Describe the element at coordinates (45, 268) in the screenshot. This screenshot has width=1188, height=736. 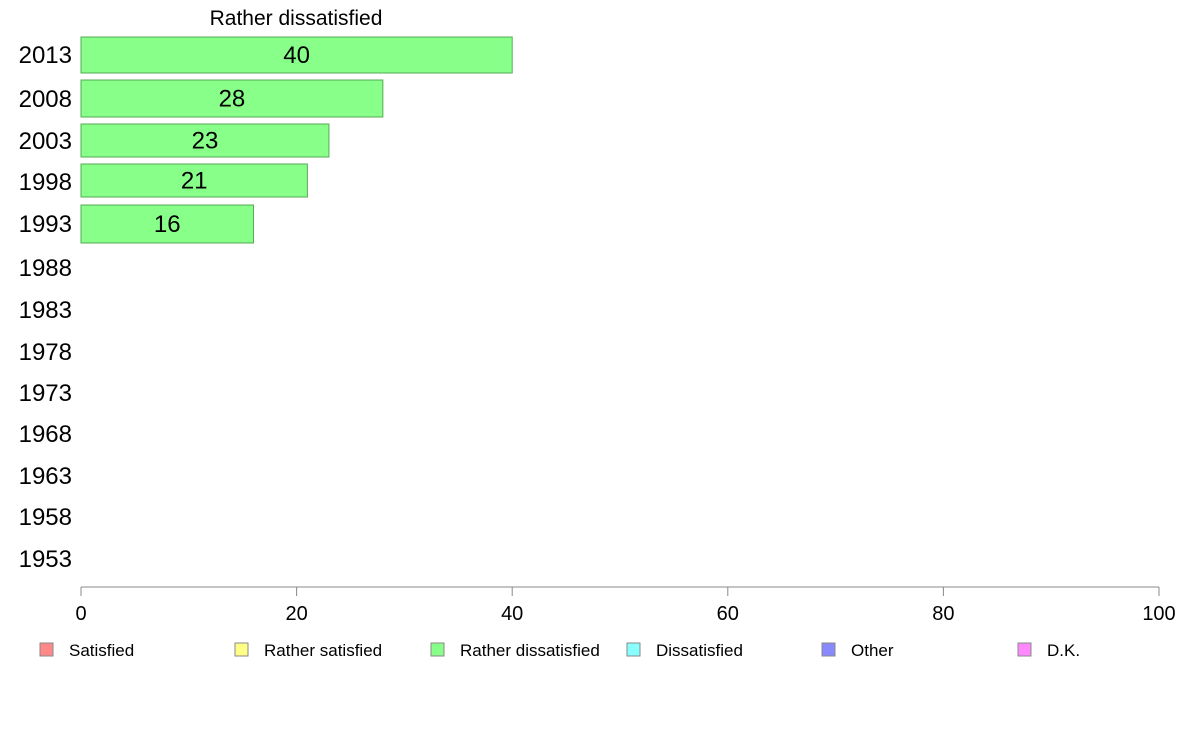
I see `y-tick-label-1988: 1988` at that location.